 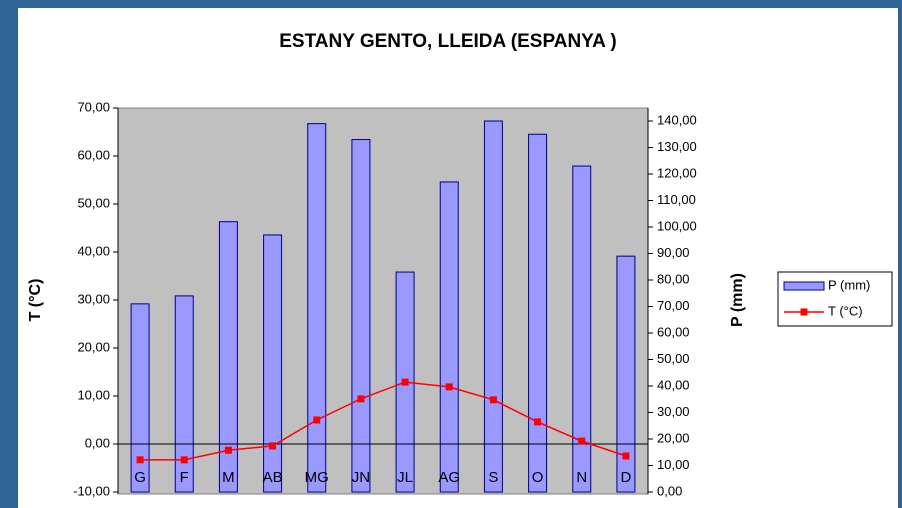 I want to click on y2-tick-label: 10,00, so click(x=673, y=464).